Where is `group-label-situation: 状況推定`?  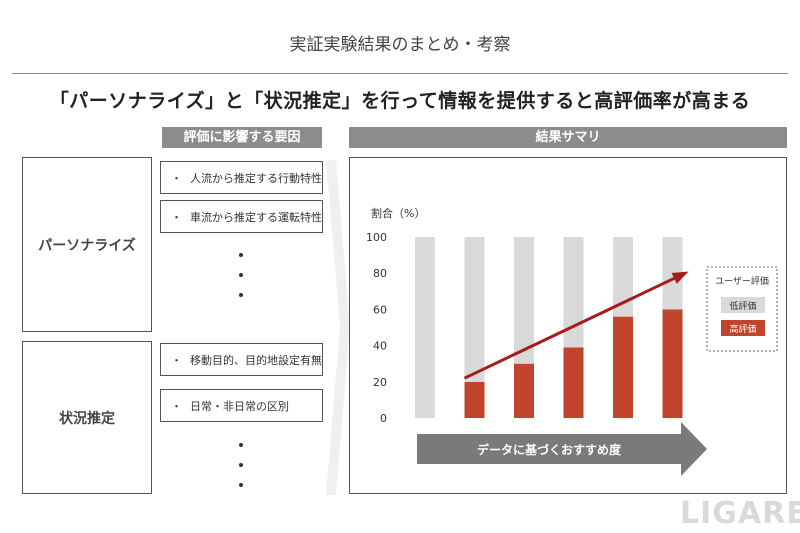 group-label-situation: 状況推定 is located at coordinates (87, 418).